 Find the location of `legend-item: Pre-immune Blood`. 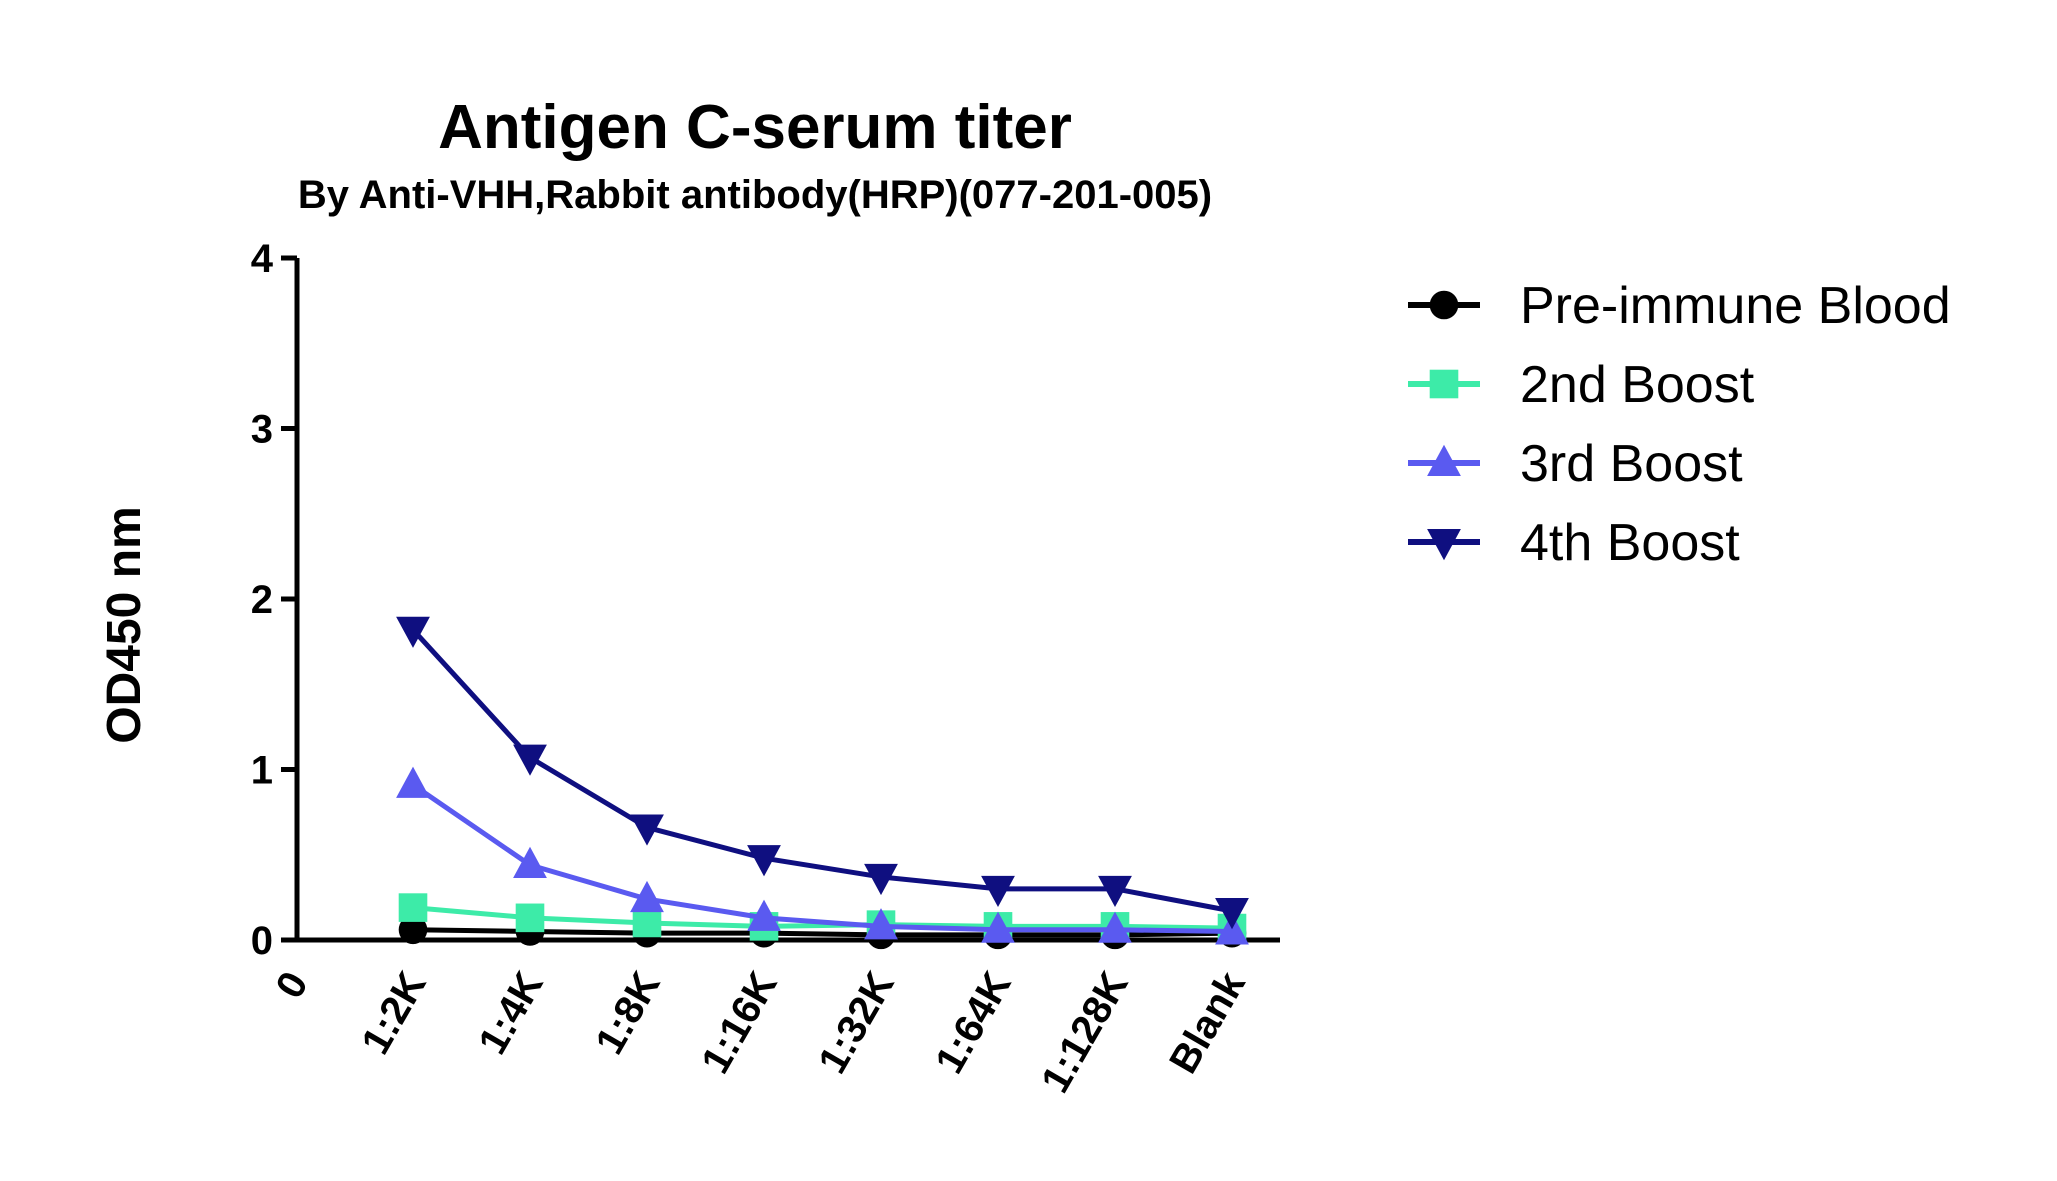

legend-item: Pre-immune Blood is located at coordinates (1679, 306).